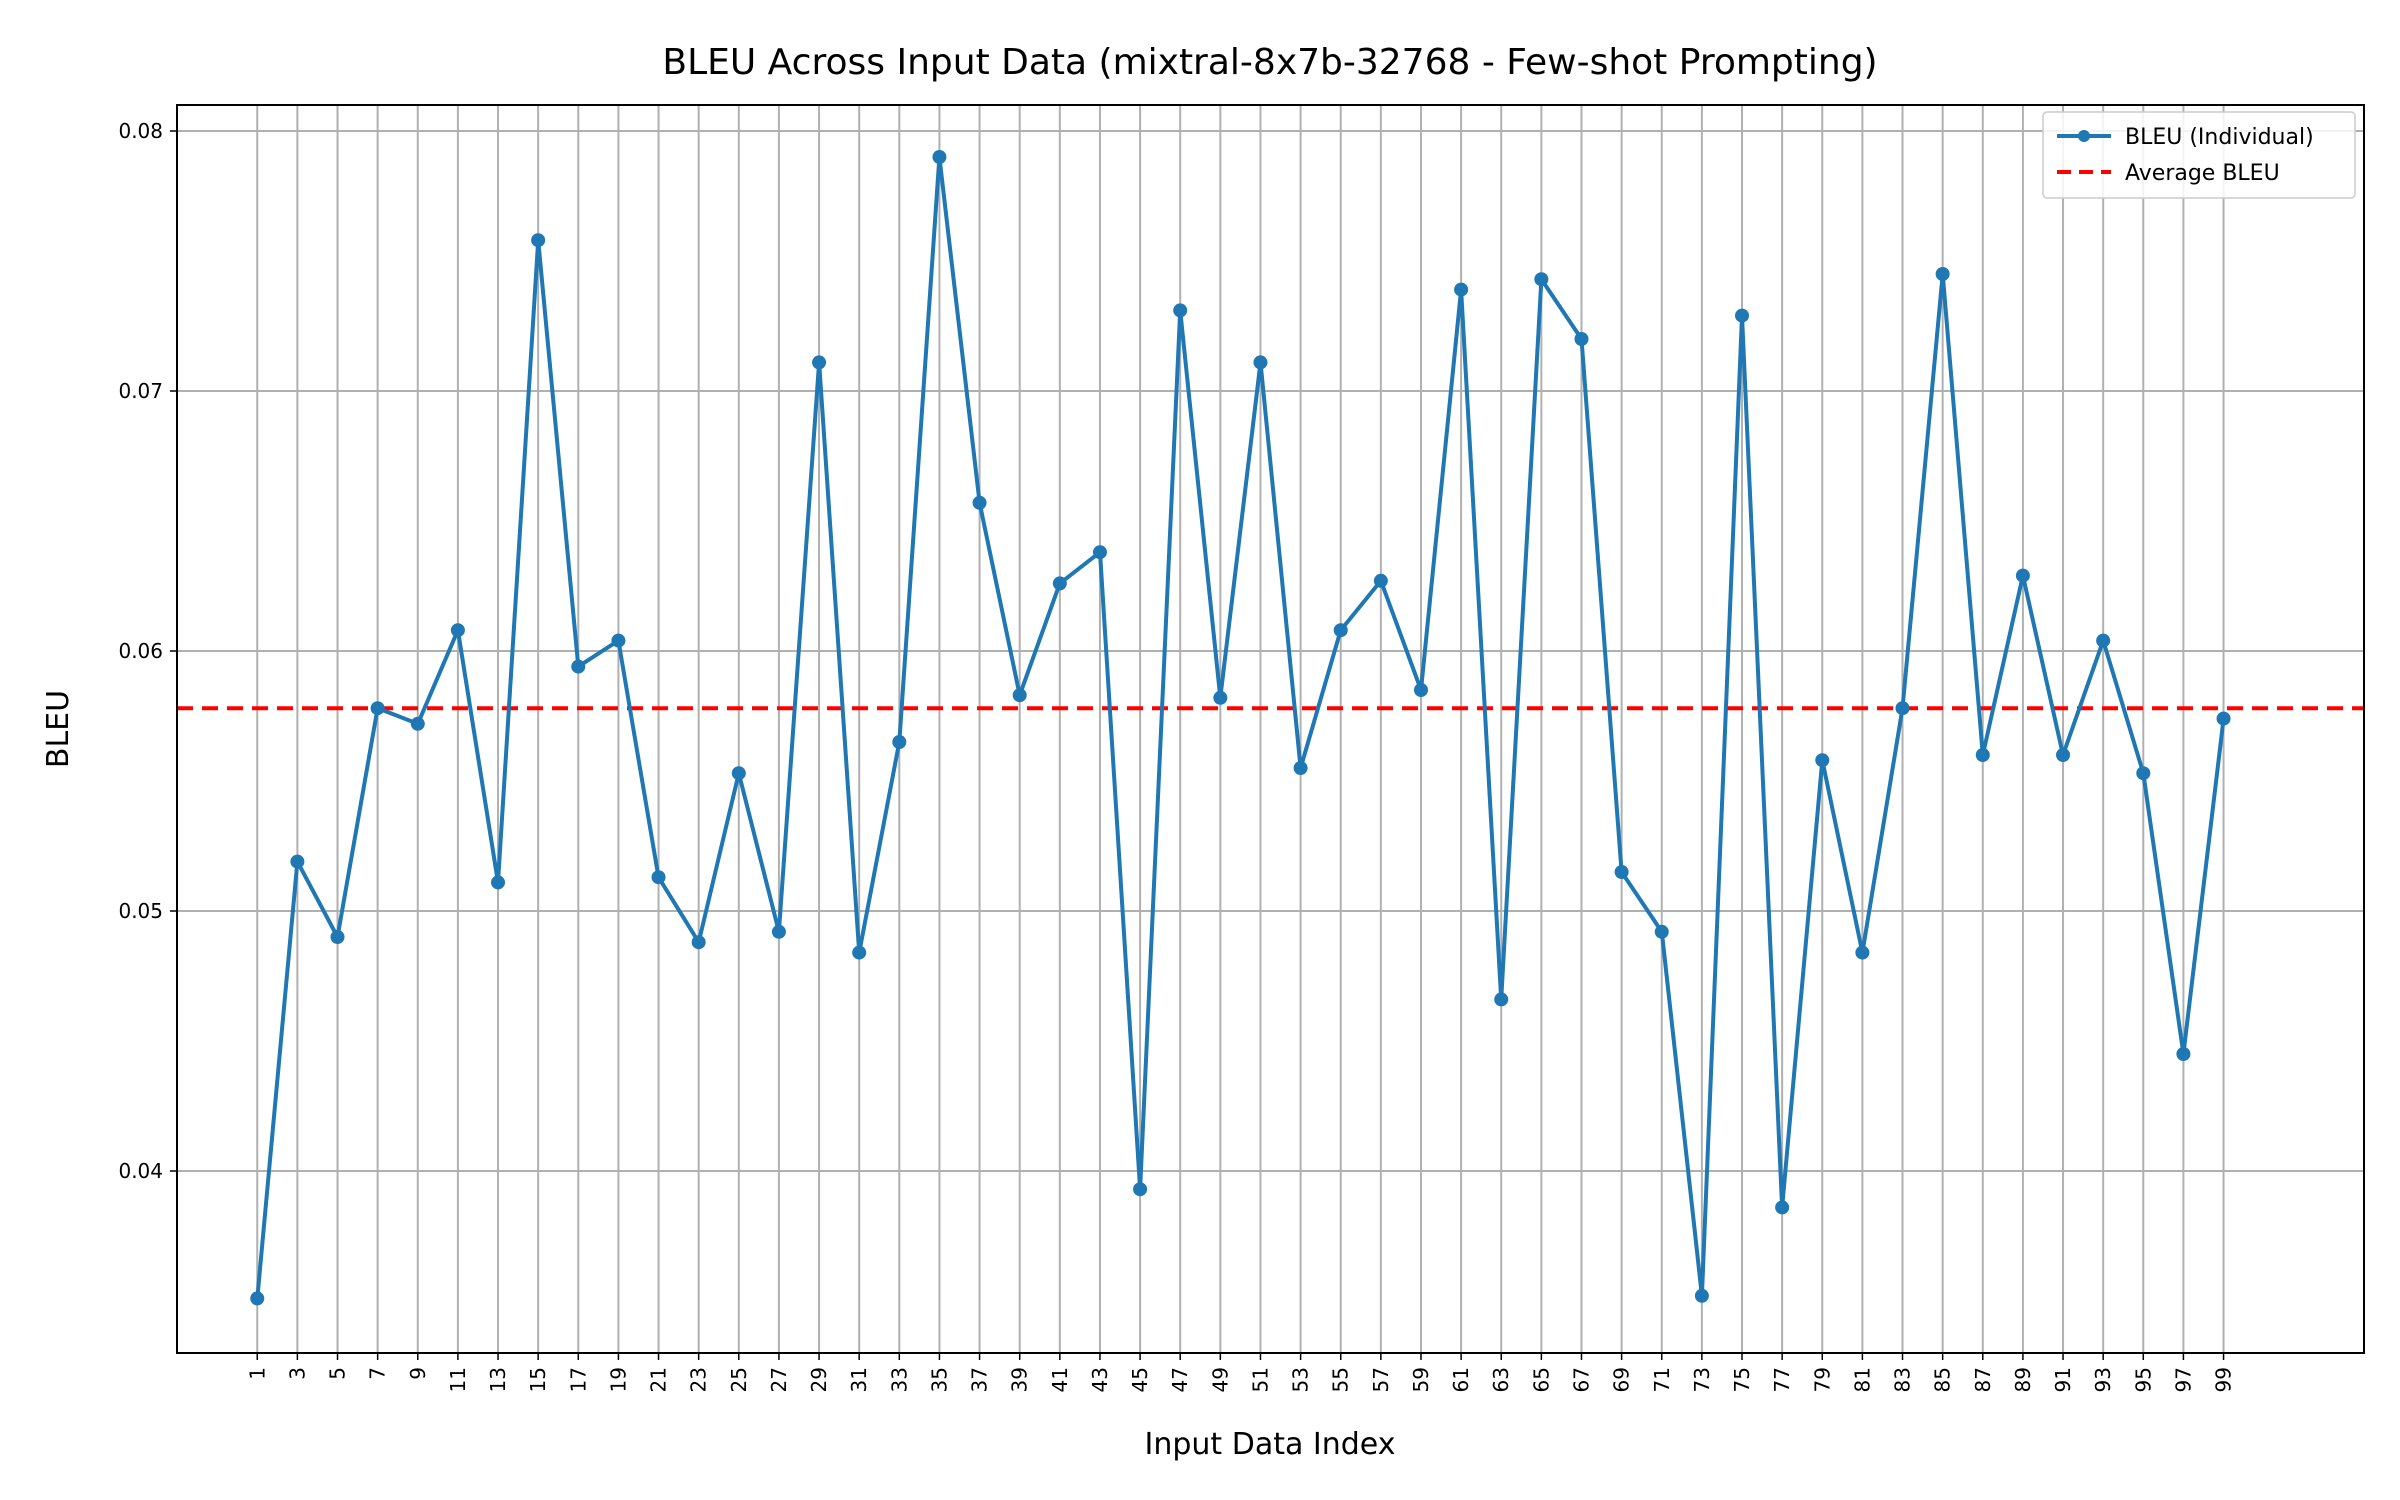 This screenshot has width=2400, height=1500. I want to click on x-tick-label: 23, so click(699, 1379).